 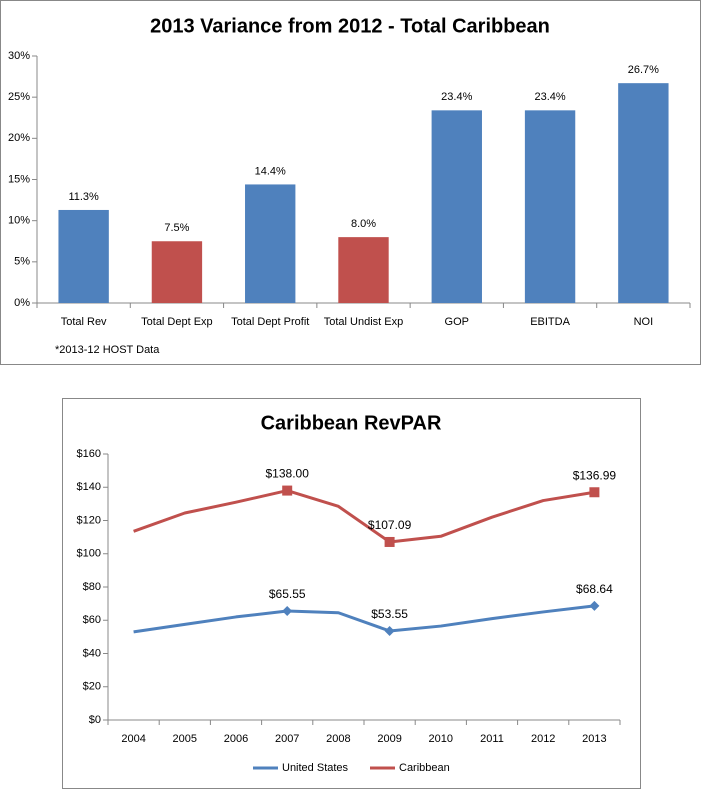 What do you see at coordinates (594, 739) in the screenshot?
I see `x-tick-label: 2013` at bounding box center [594, 739].